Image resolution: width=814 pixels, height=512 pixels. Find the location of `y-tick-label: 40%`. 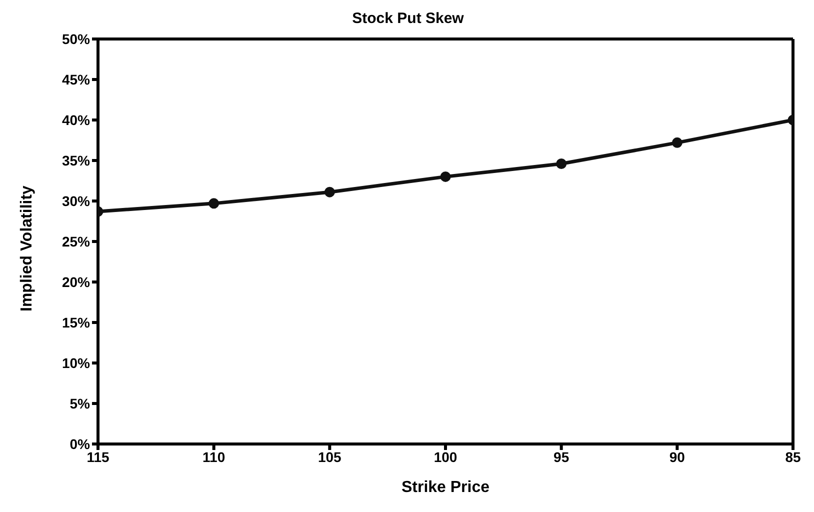

y-tick-label: 40% is located at coordinates (76, 120).